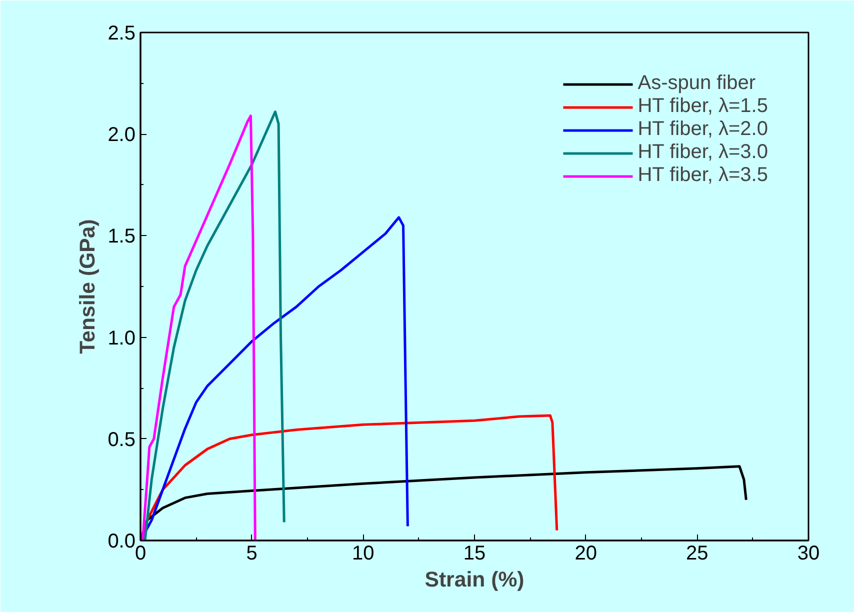  Describe the element at coordinates (697, 83) in the screenshot. I see `legend-label: As-spun fiber` at that location.